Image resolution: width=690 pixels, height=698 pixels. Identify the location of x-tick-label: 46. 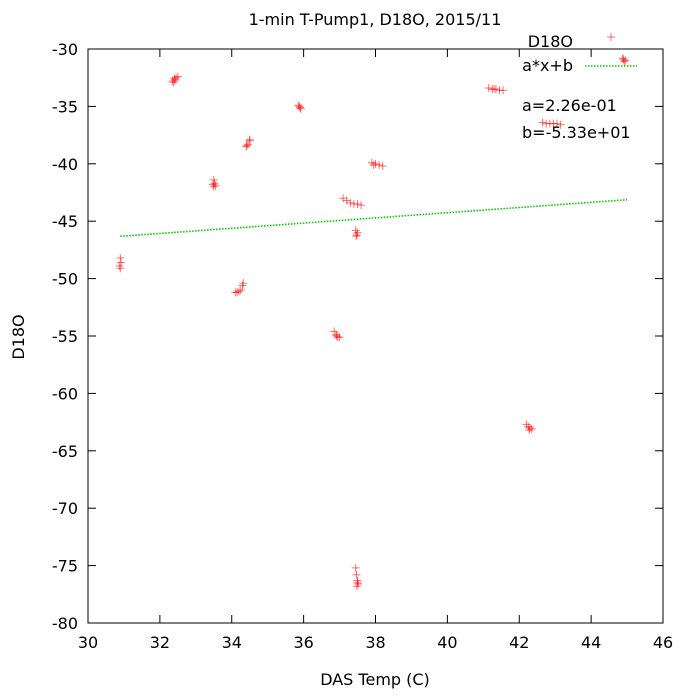
(663, 642).